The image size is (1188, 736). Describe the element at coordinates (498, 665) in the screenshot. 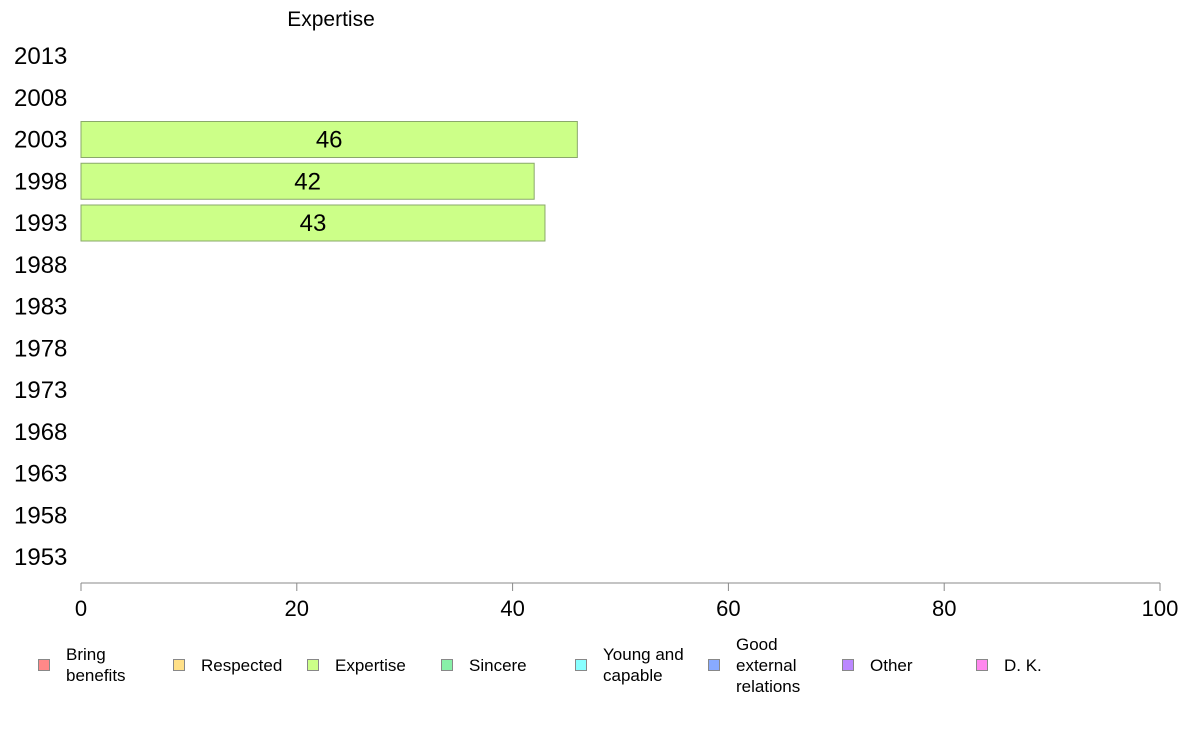

I see `legend-label: Sincere` at that location.